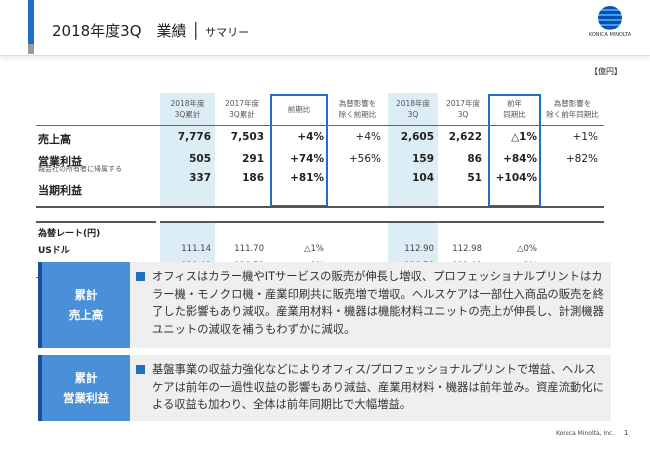  What do you see at coordinates (119, 31) in the screenshot?
I see `title-text: 2018年度3Q 業績` at bounding box center [119, 31].